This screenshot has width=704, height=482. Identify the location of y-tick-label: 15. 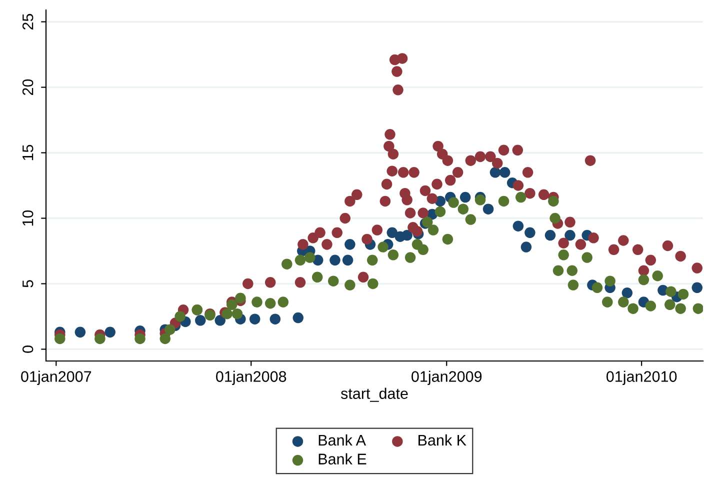
(28, 152).